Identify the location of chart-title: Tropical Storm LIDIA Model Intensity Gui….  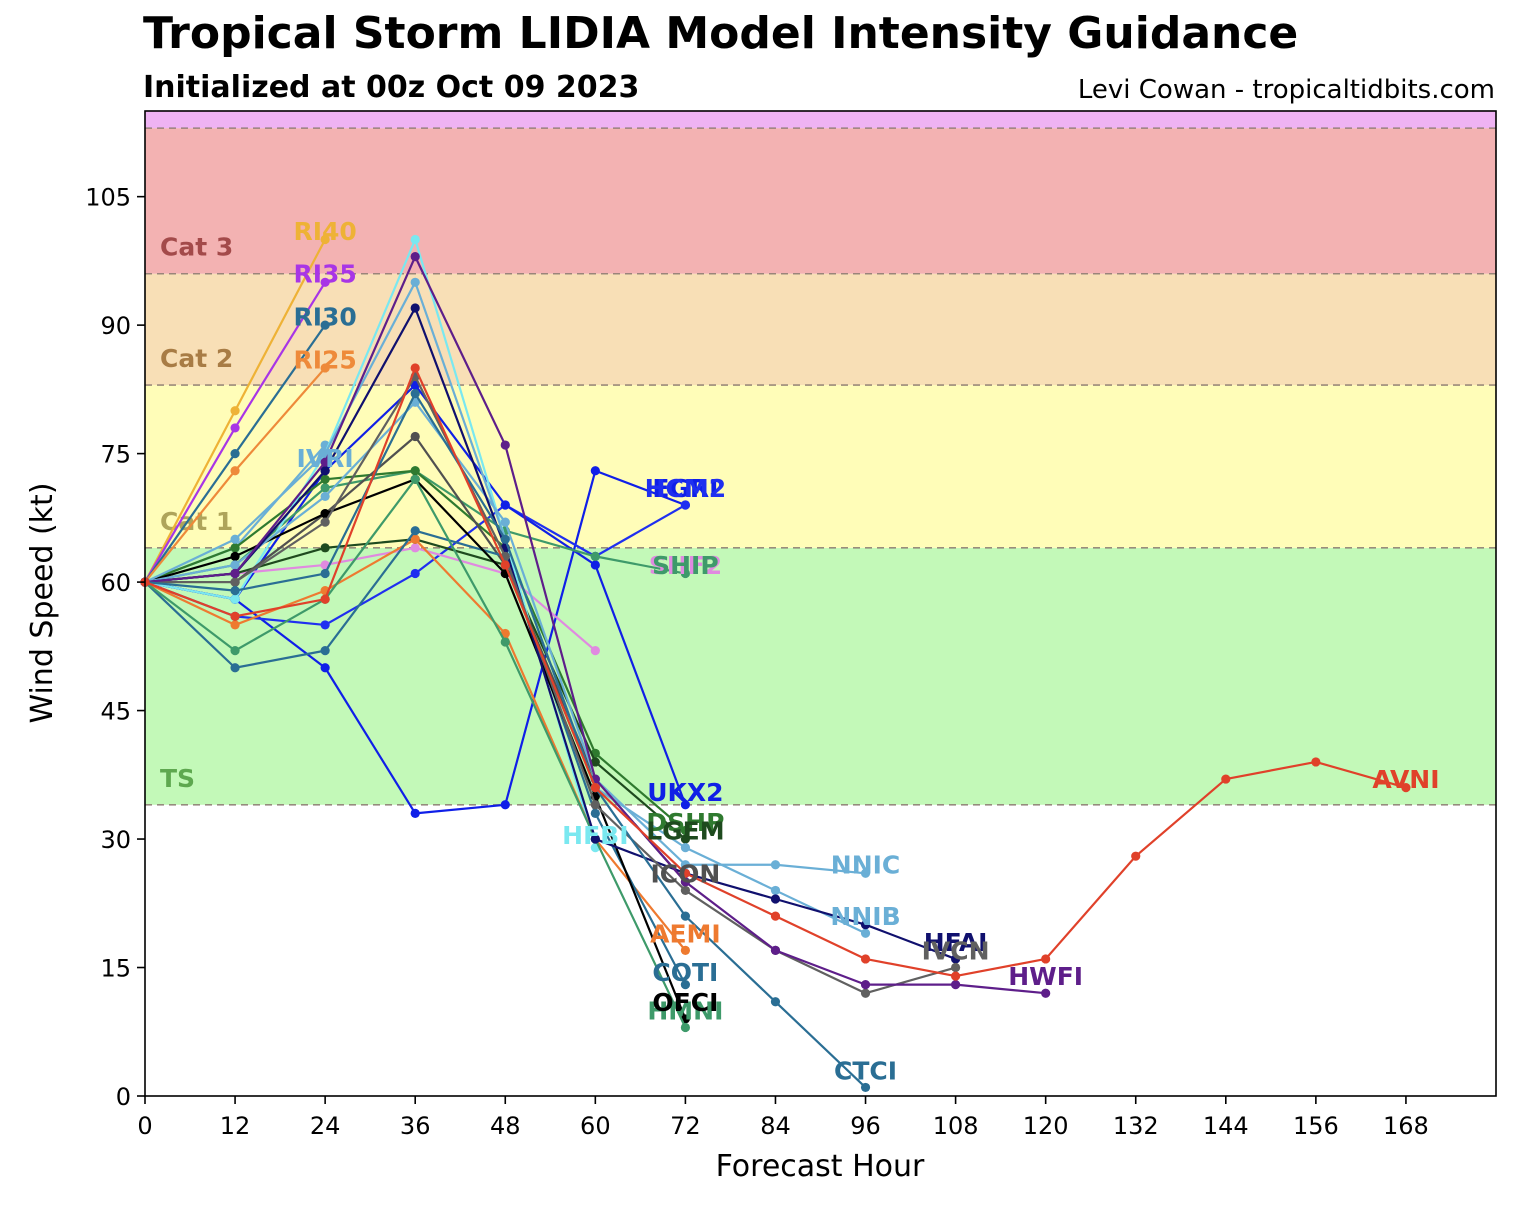
(721, 33).